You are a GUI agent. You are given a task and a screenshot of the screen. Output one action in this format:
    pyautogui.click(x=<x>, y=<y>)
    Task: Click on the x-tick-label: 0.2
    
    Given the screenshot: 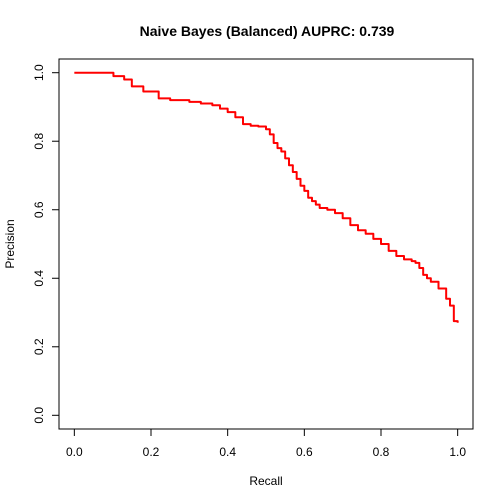 What is the action you would take?
    pyautogui.click(x=151, y=452)
    